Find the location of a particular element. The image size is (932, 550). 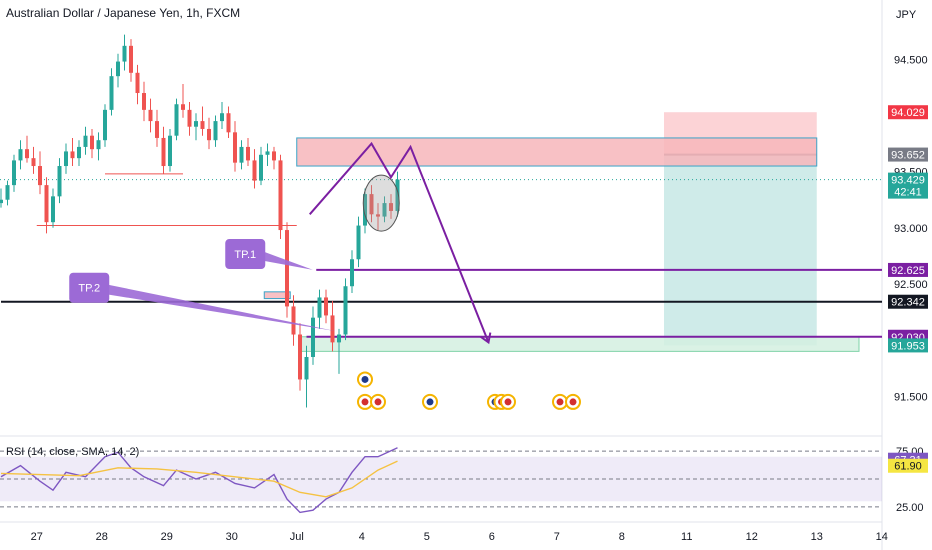

x-tick-label: 11 is located at coordinates (686, 537).